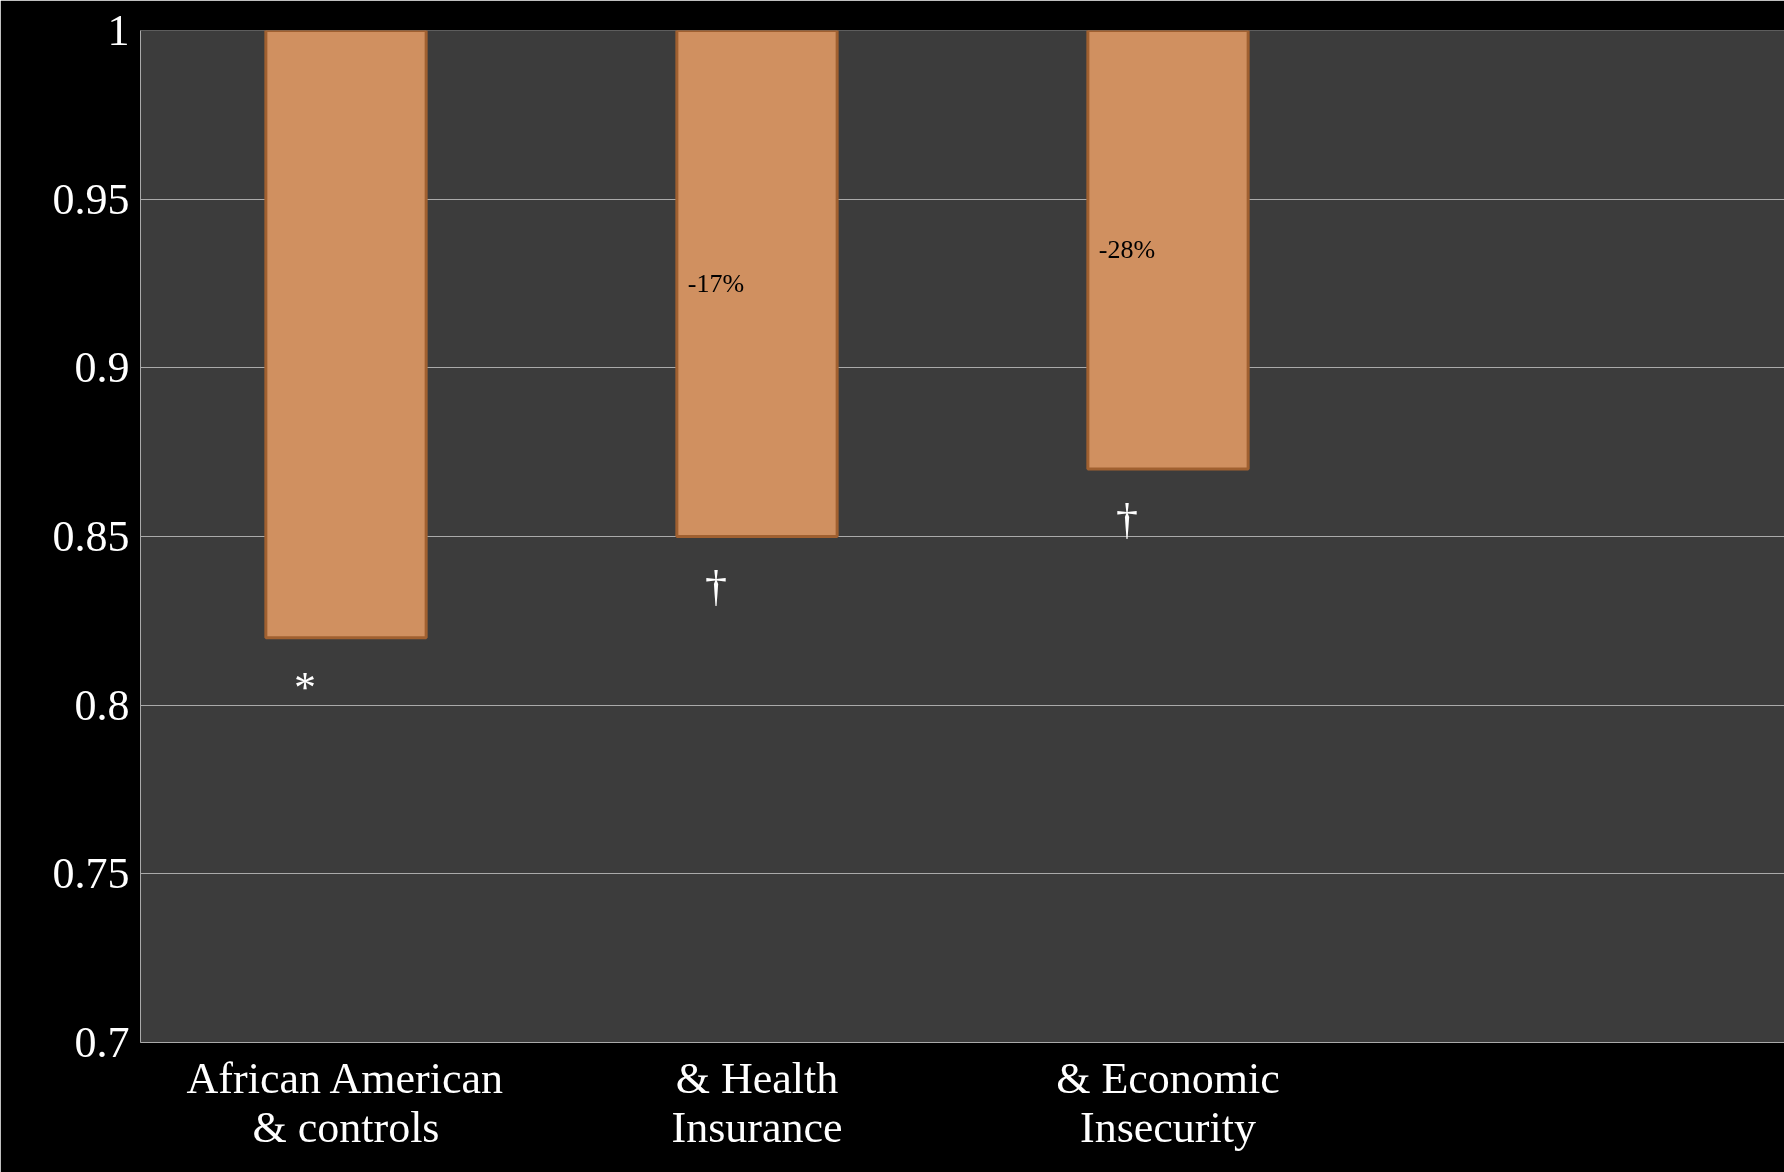 The height and width of the screenshot is (1172, 1784). What do you see at coordinates (716, 283) in the screenshot?
I see `annotation: -17%` at bounding box center [716, 283].